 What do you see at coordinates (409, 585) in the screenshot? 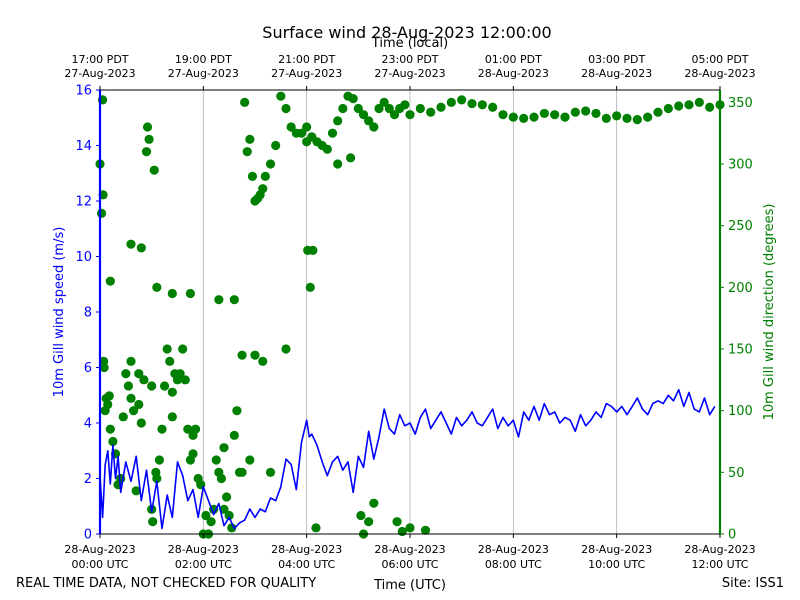
I see `x-axis-label: Time (UTC)` at bounding box center [409, 585].